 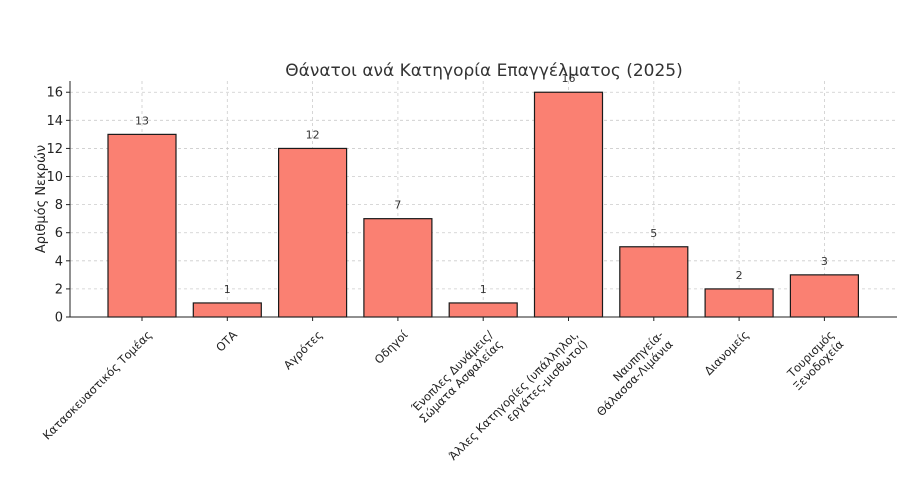 I want to click on x-tick-label: Διανομείς, so click(x=727, y=353).